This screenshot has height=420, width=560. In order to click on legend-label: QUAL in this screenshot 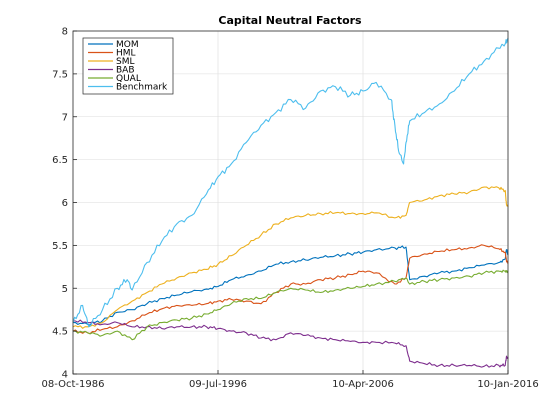, I will do `click(128, 79)`.